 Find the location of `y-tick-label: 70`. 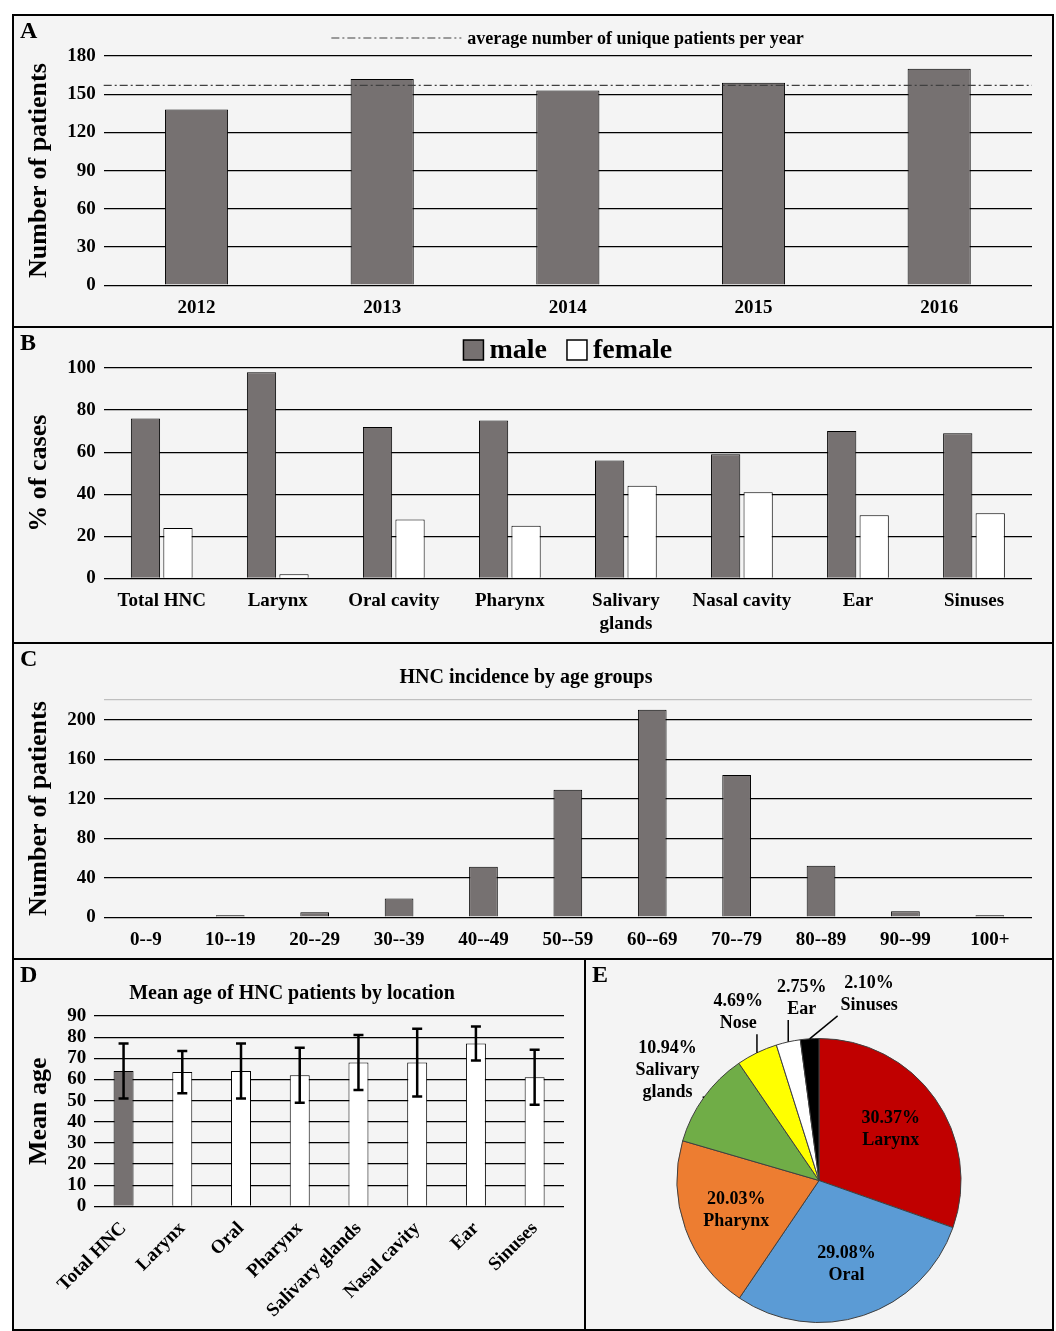

y-tick-label: 70 is located at coordinates (77, 1057).